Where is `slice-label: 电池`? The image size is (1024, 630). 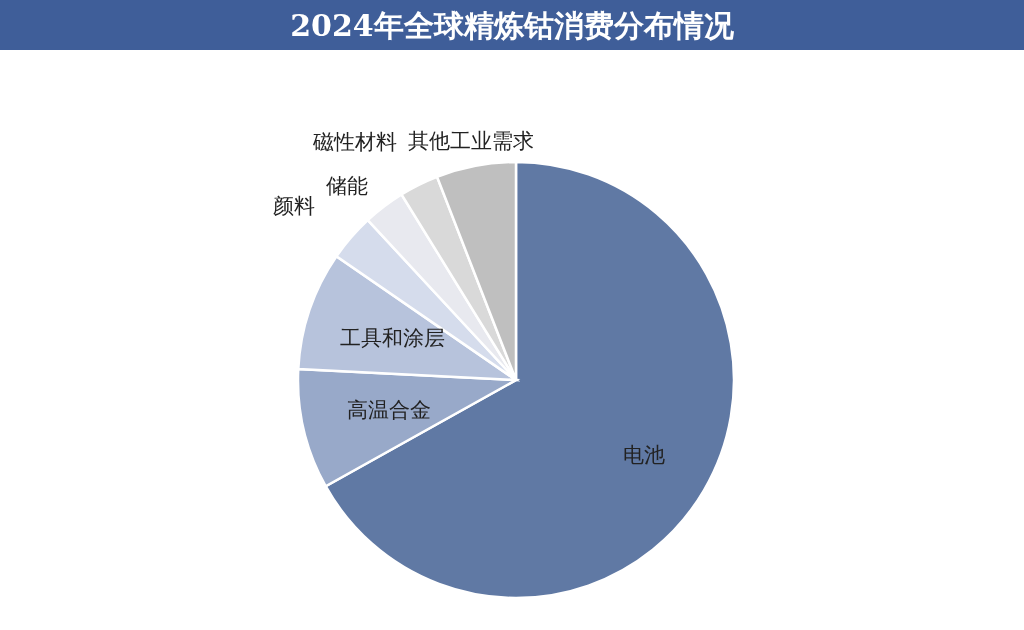
slice-label: 电池 is located at coordinates (643, 455).